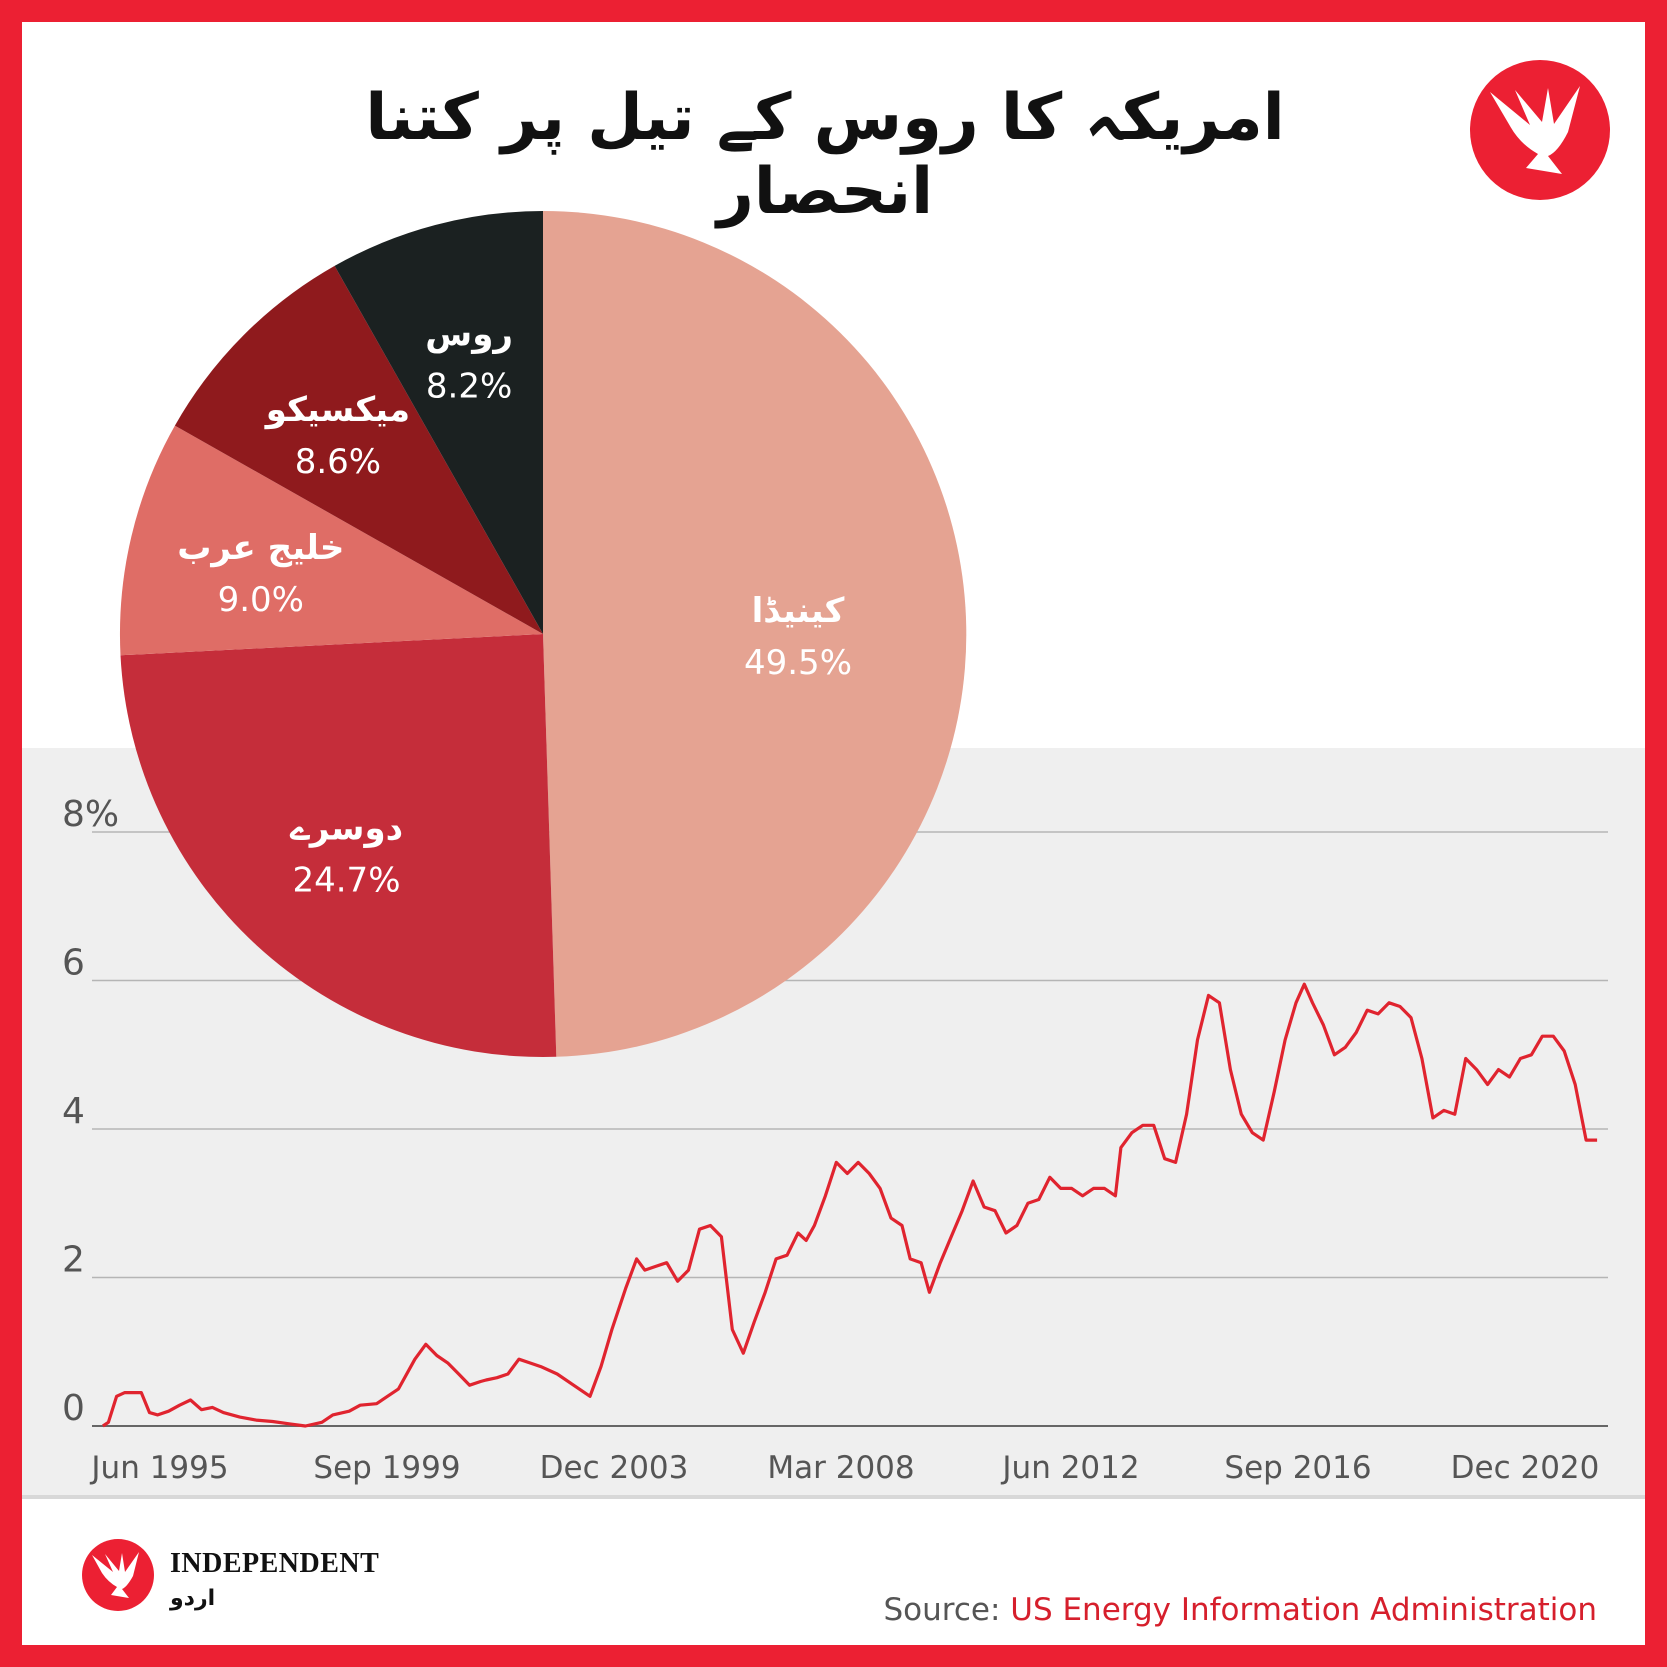 The image size is (1667, 1667). I want to click on y-tick-label: 4, so click(73, 1111).